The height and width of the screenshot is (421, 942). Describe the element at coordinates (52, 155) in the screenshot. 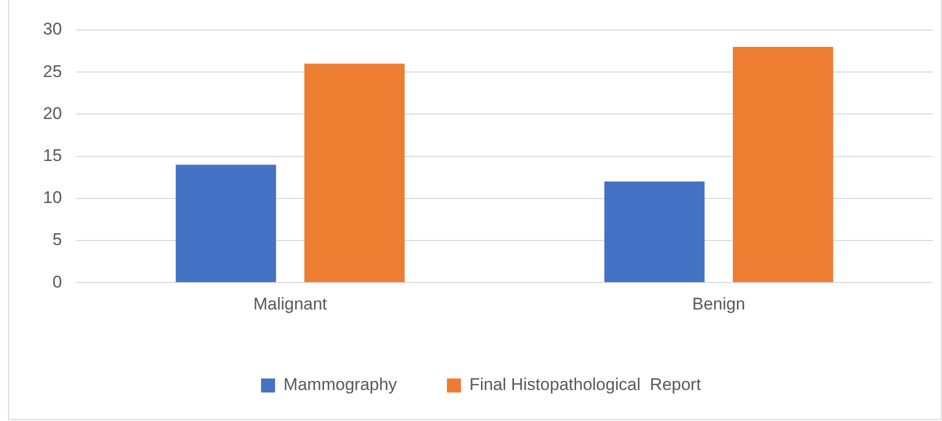

I see `y-tick-label: 15` at that location.